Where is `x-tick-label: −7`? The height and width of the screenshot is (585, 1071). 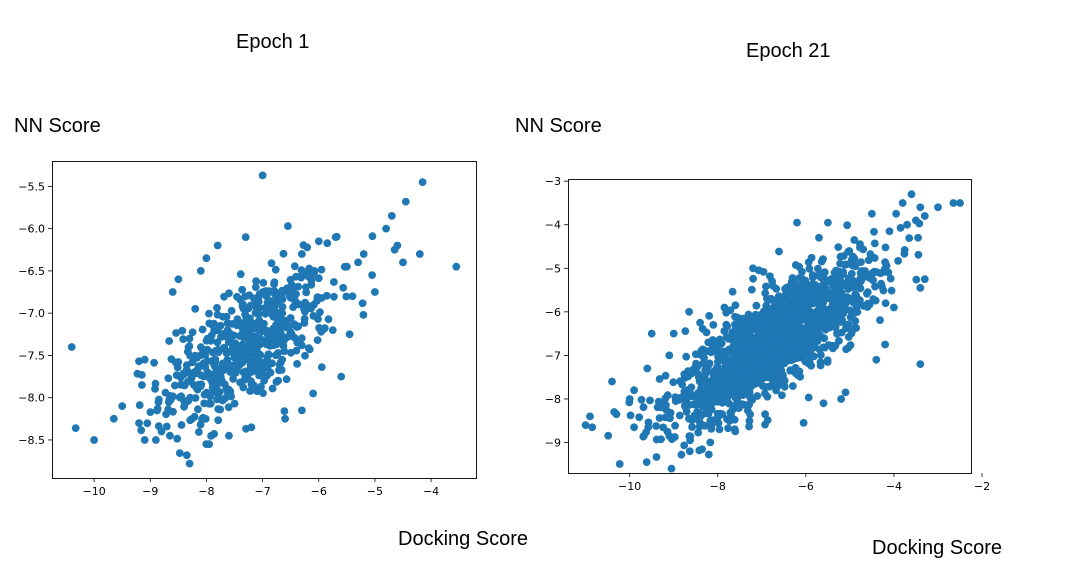 x-tick-label: −7 is located at coordinates (262, 491).